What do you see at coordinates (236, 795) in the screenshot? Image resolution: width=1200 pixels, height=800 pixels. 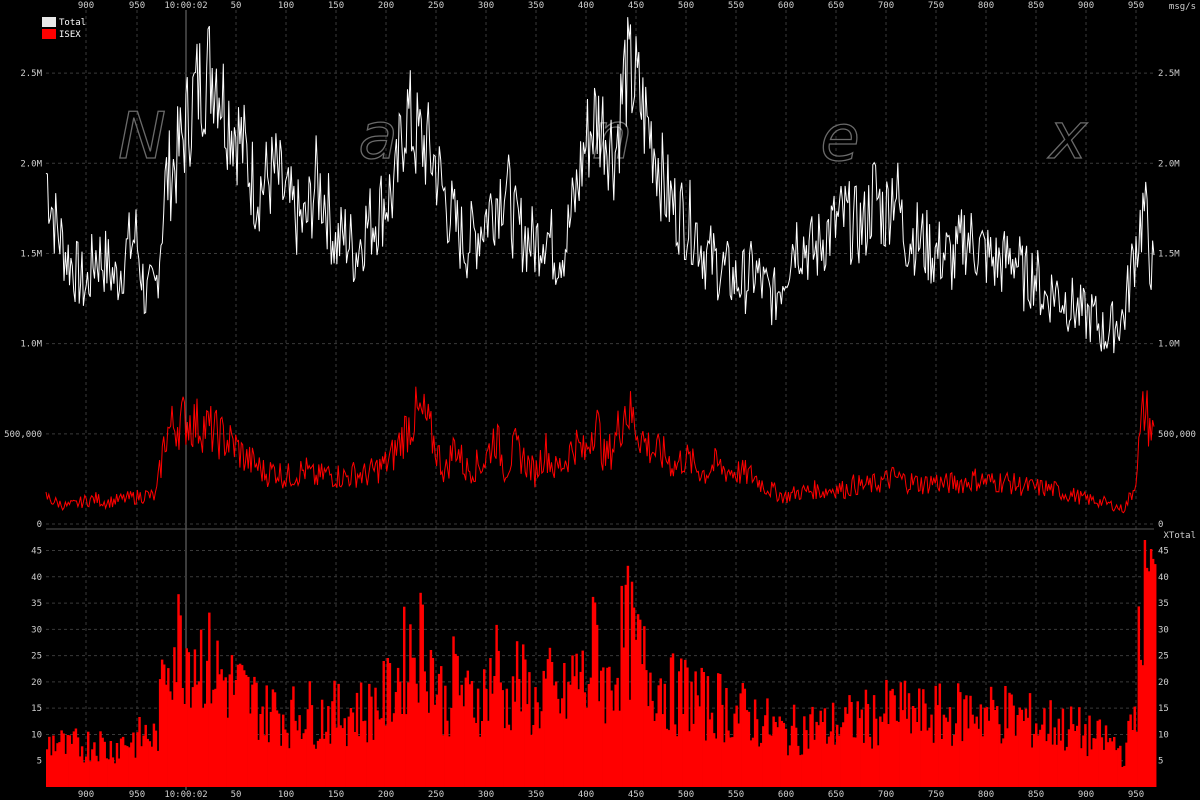 I see `xtick-bottom-3: 50` at bounding box center [236, 795].